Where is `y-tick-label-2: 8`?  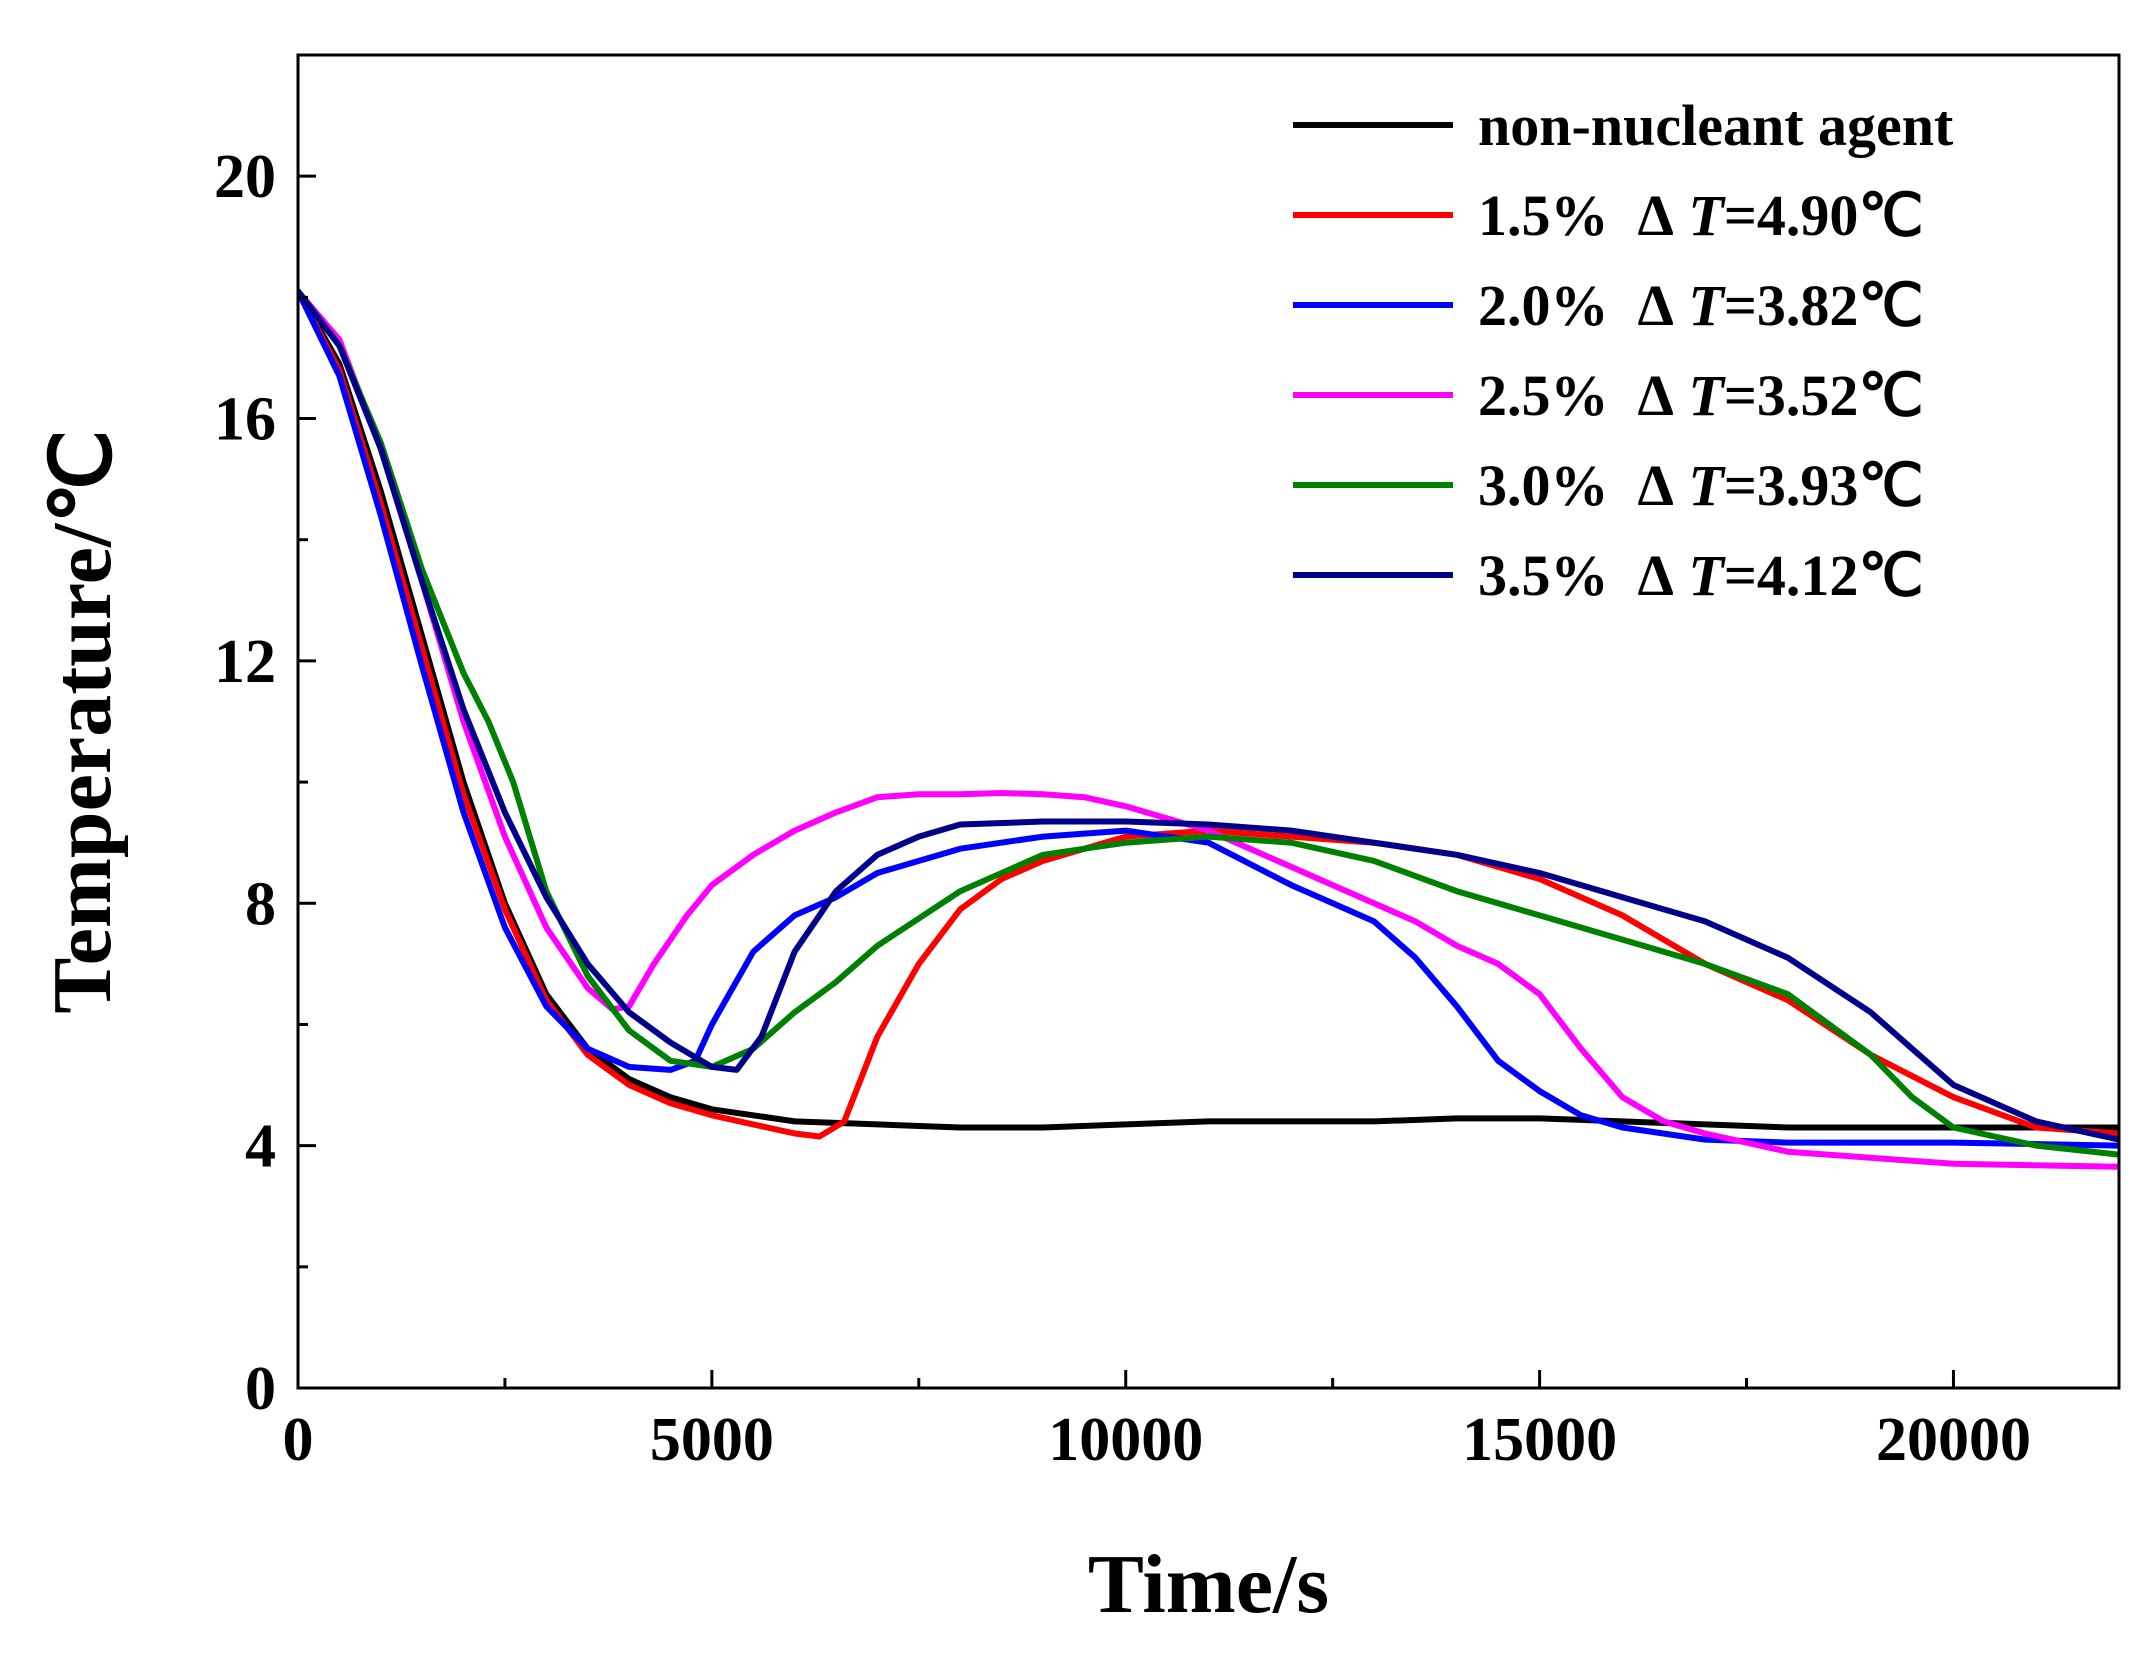 y-tick-label-2: 8 is located at coordinates (260, 904).